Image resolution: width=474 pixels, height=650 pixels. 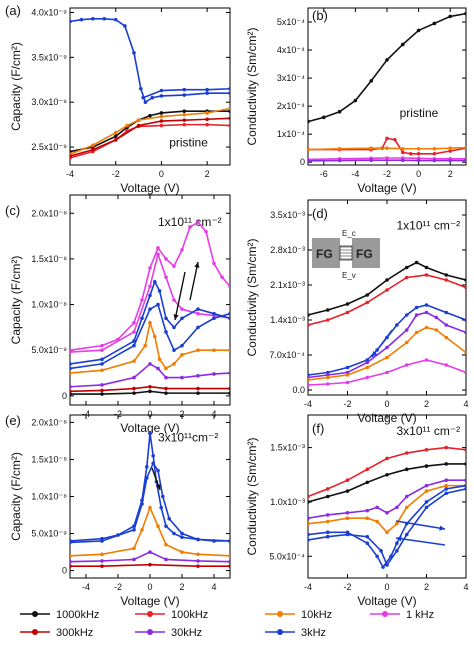 I want to click on panel-label: (b), so click(x=320, y=15).